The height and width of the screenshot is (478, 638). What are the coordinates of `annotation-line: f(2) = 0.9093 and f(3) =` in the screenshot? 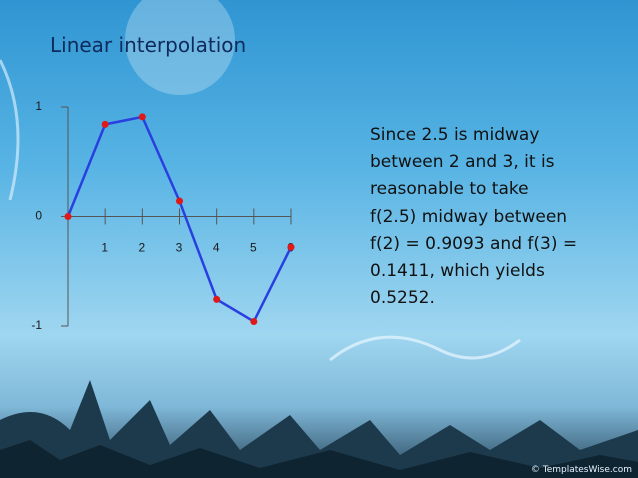 It's located at (474, 243).